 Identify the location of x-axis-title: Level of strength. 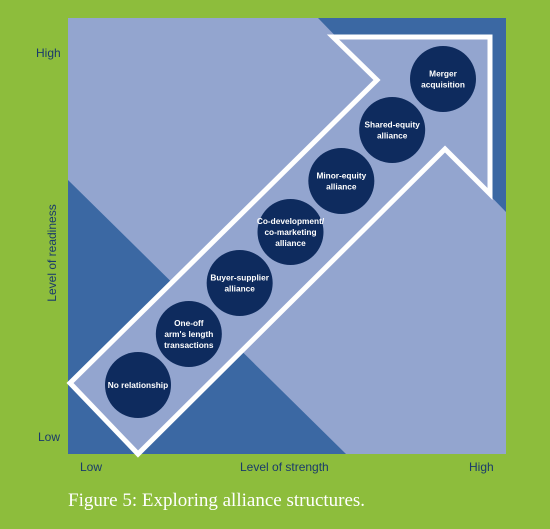
(284, 467).